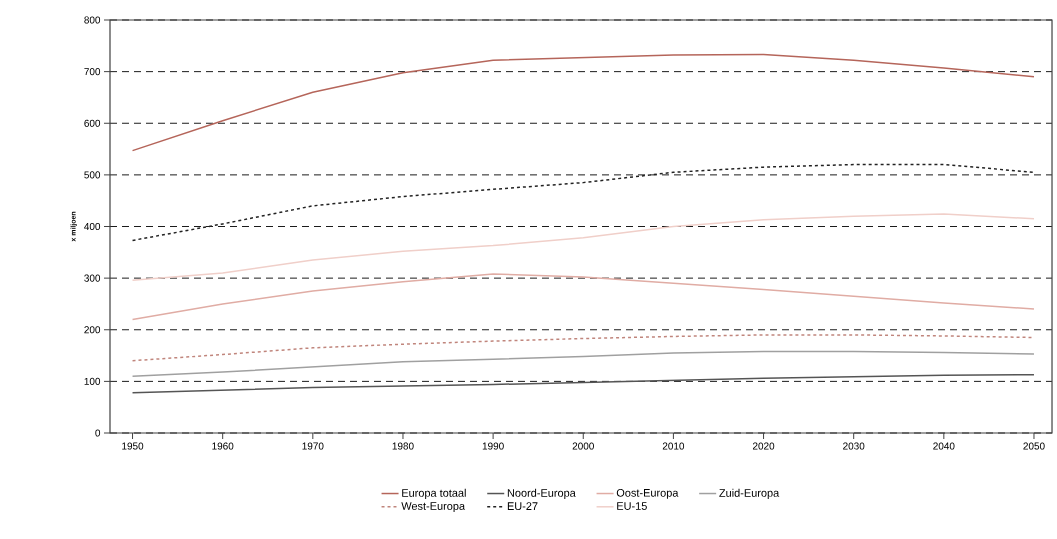 The height and width of the screenshot is (539, 1057). I want to click on y-tick-label: 100, so click(92, 381).